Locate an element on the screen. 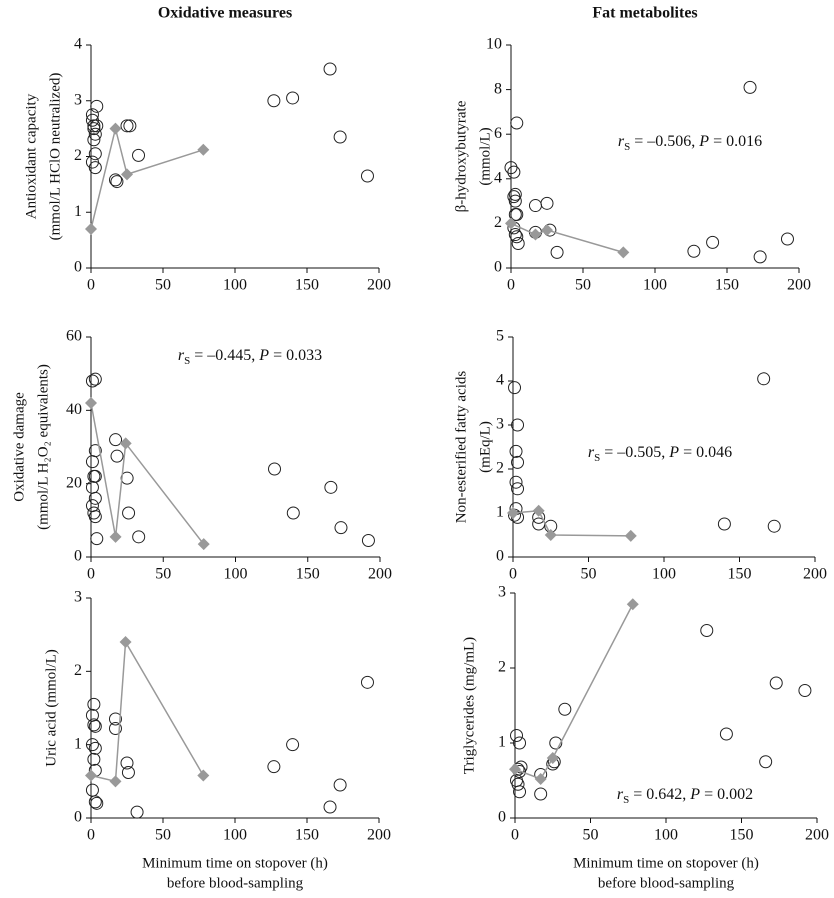 This screenshot has width=834, height=898. y-axis-label: (mmol/L H₂O₂ equivalents) is located at coordinates (43, 447).